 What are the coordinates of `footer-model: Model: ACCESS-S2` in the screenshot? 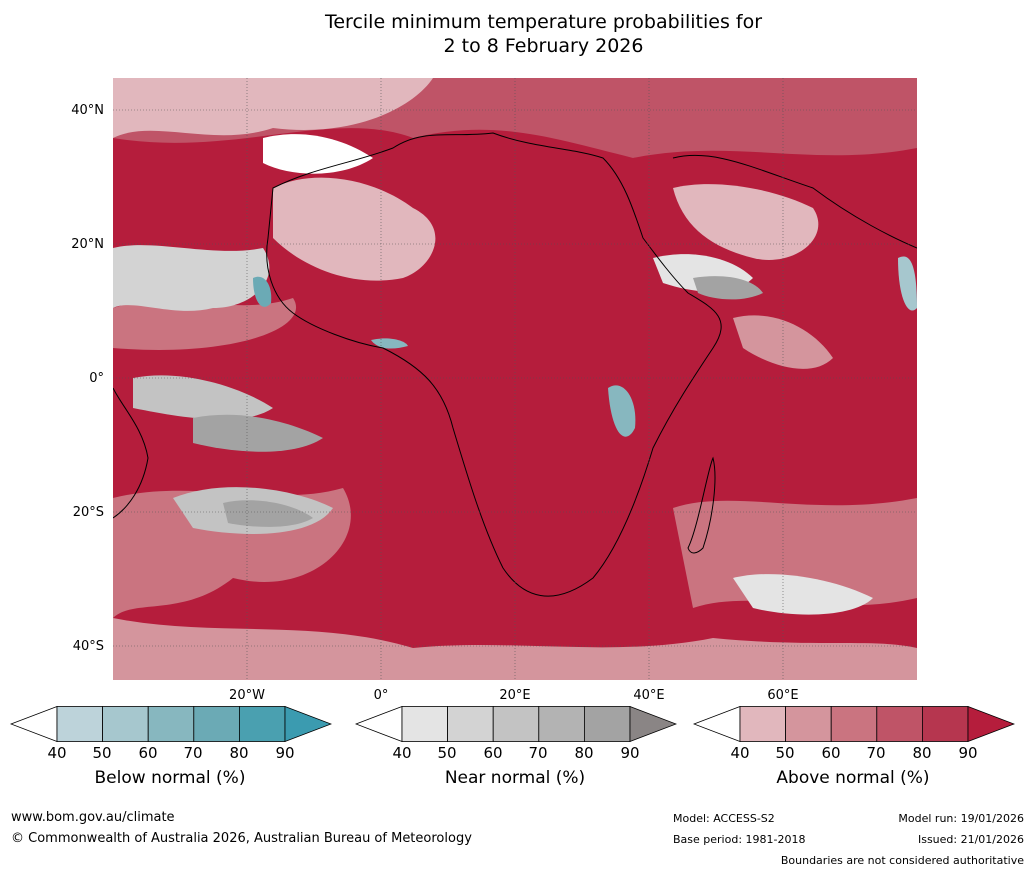 It's located at (724, 818).